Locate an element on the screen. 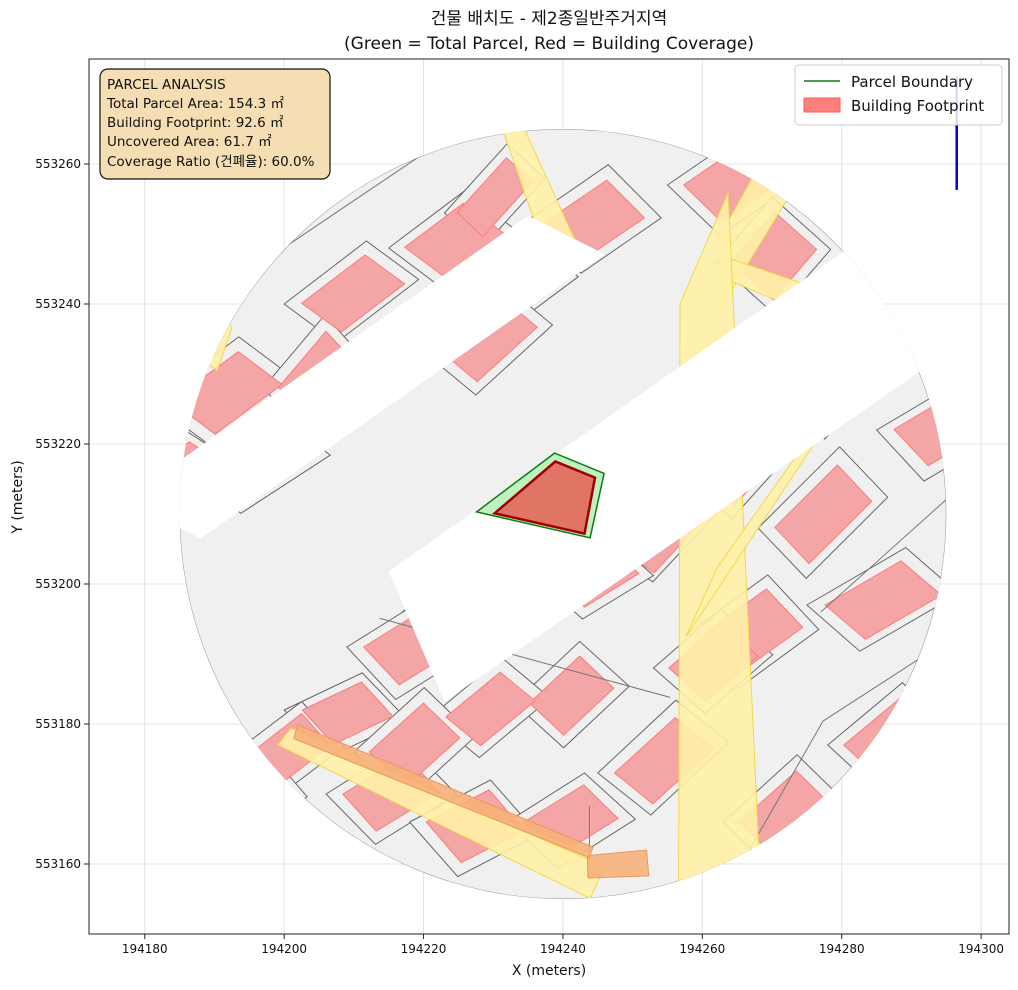 Image resolution: width=1018 pixels, height=990 pixels. legend: Parcel Boundary Building Footprint is located at coordinates (898, 95).